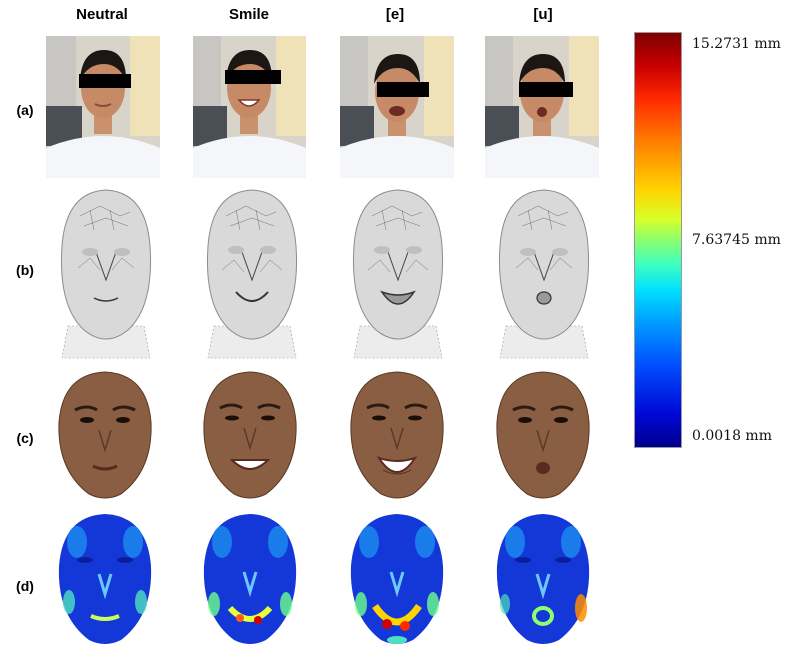 Image resolution: width=811 pixels, height=655 pixels. What do you see at coordinates (397, 580) in the screenshot?
I see `heatmap-face-e` at bounding box center [397, 580].